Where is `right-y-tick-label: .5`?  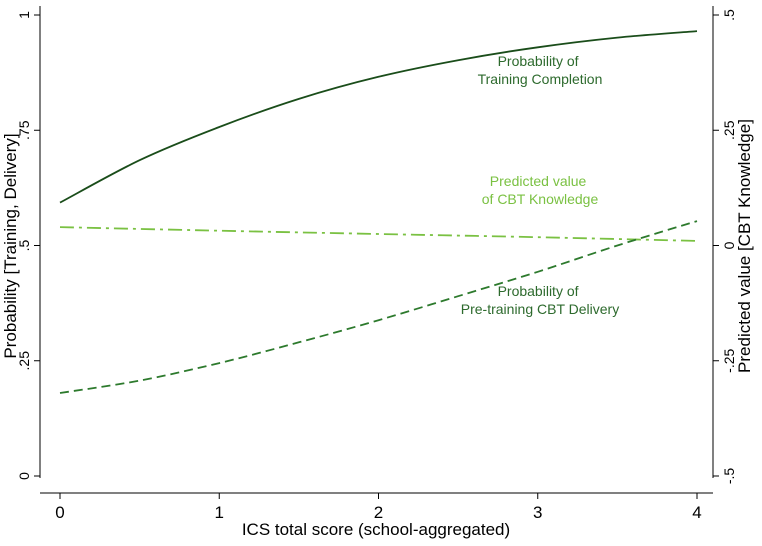
right-y-tick-label: .5 is located at coordinates (729, 15).